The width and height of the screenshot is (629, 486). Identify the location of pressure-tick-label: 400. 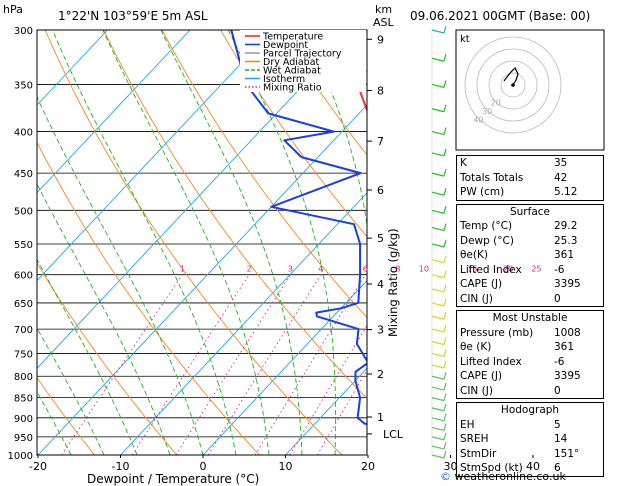
(23, 133).